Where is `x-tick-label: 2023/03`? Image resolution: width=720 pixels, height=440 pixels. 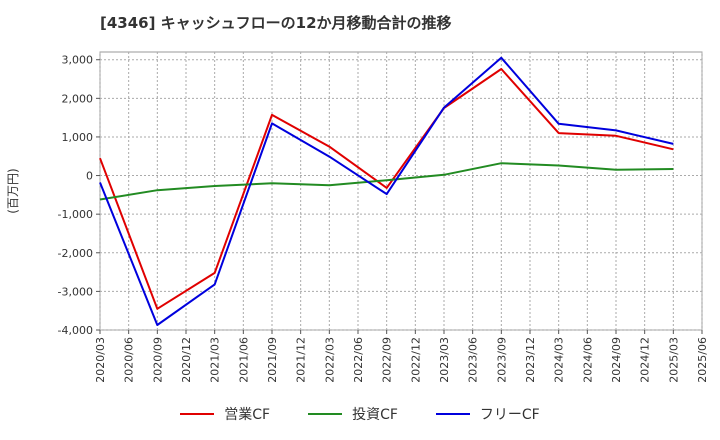
x-tick-label: 2023/03 is located at coordinates (444, 360).